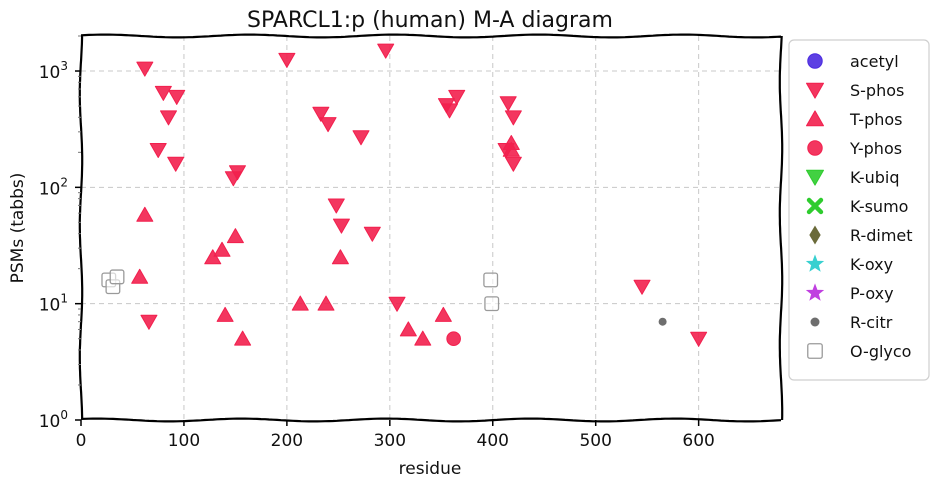 The height and width of the screenshot is (492, 941). Describe the element at coordinates (849, 264) in the screenshot. I see `legend-item: K-oxy` at that location.